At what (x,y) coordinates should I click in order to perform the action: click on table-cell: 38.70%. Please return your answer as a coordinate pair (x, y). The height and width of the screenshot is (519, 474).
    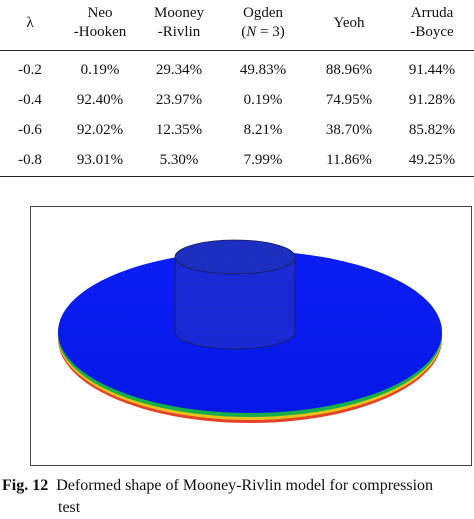
    Looking at the image, I should click on (349, 129).